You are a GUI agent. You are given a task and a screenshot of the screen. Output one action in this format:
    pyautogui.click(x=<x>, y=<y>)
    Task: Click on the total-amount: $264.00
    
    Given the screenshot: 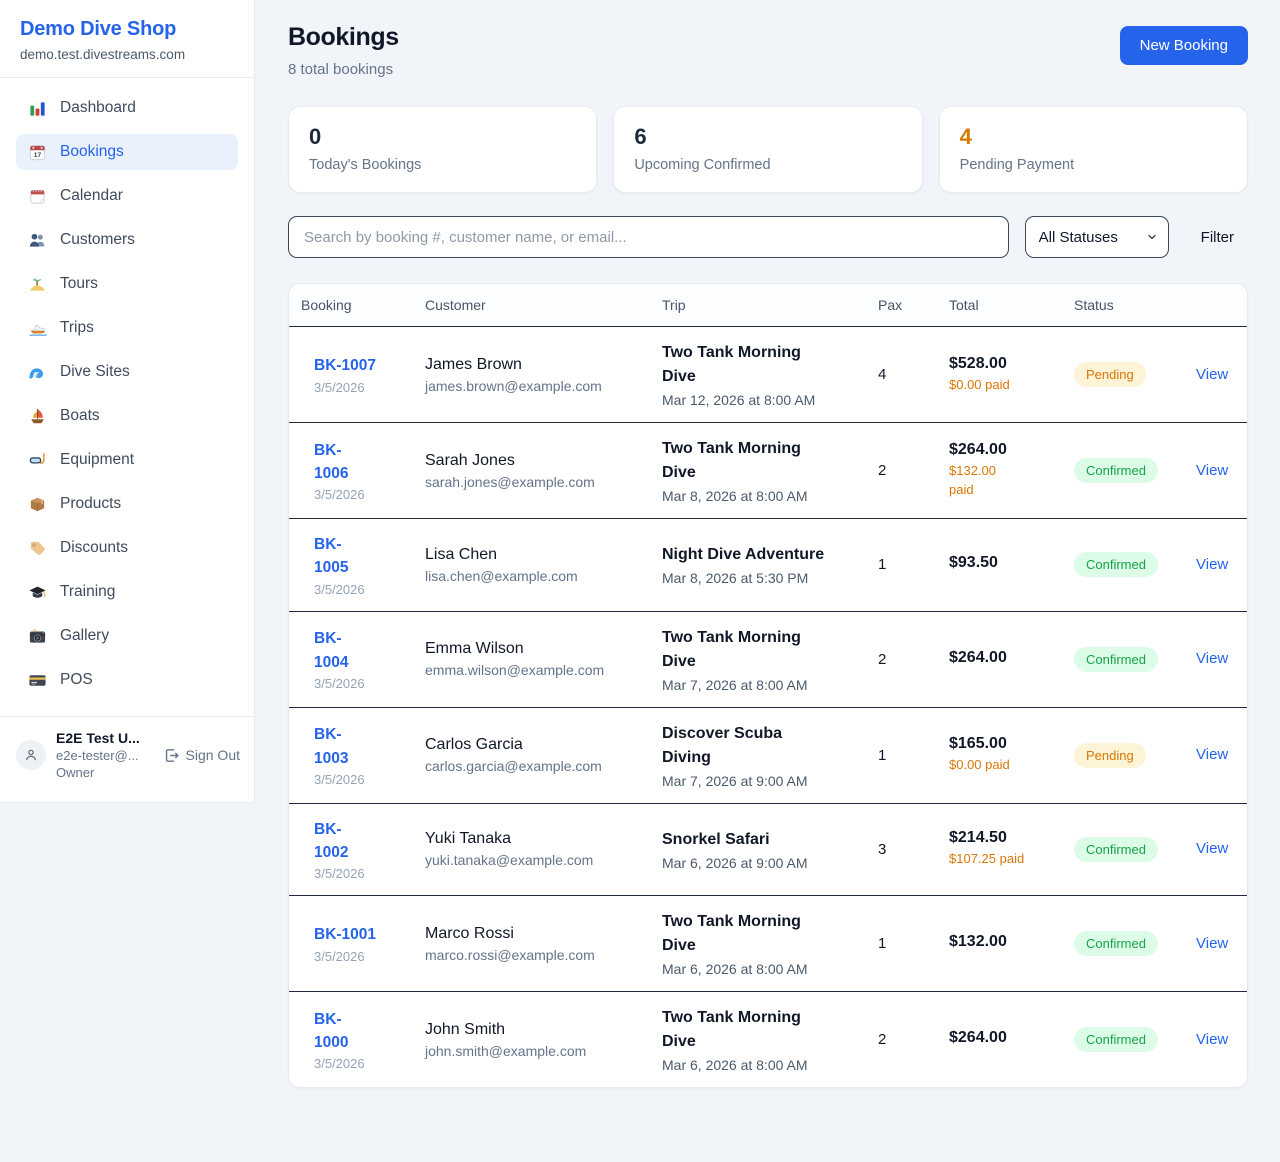 What is the action you would take?
    pyautogui.click(x=978, y=450)
    